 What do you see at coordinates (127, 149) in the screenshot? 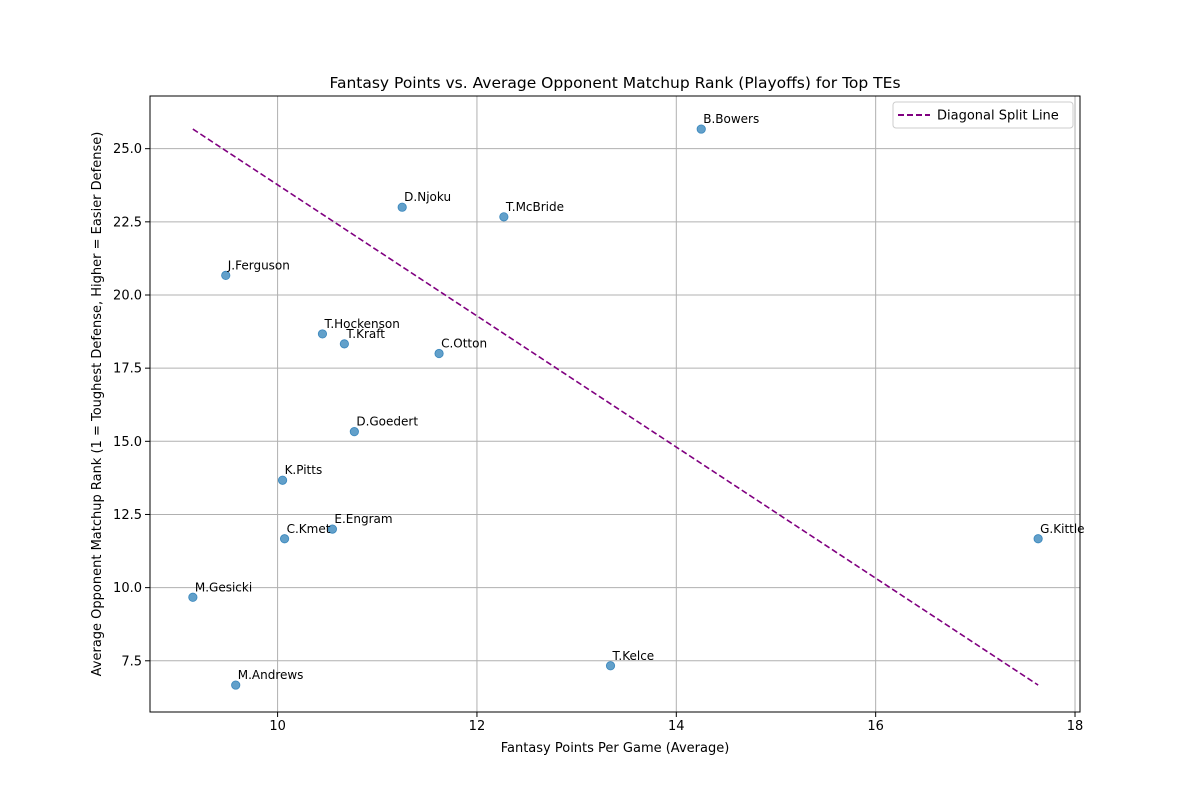
I see `y-tick-label: 25.0` at bounding box center [127, 149].